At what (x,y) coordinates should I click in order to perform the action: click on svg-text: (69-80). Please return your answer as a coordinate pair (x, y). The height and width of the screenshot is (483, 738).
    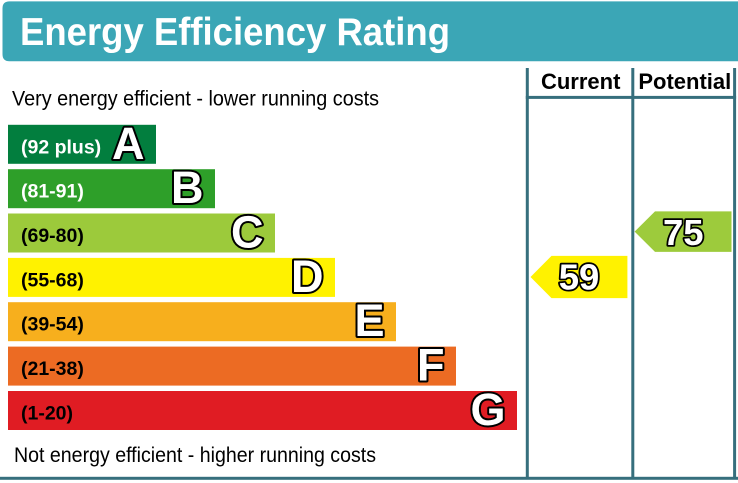
    Looking at the image, I should click on (52, 236).